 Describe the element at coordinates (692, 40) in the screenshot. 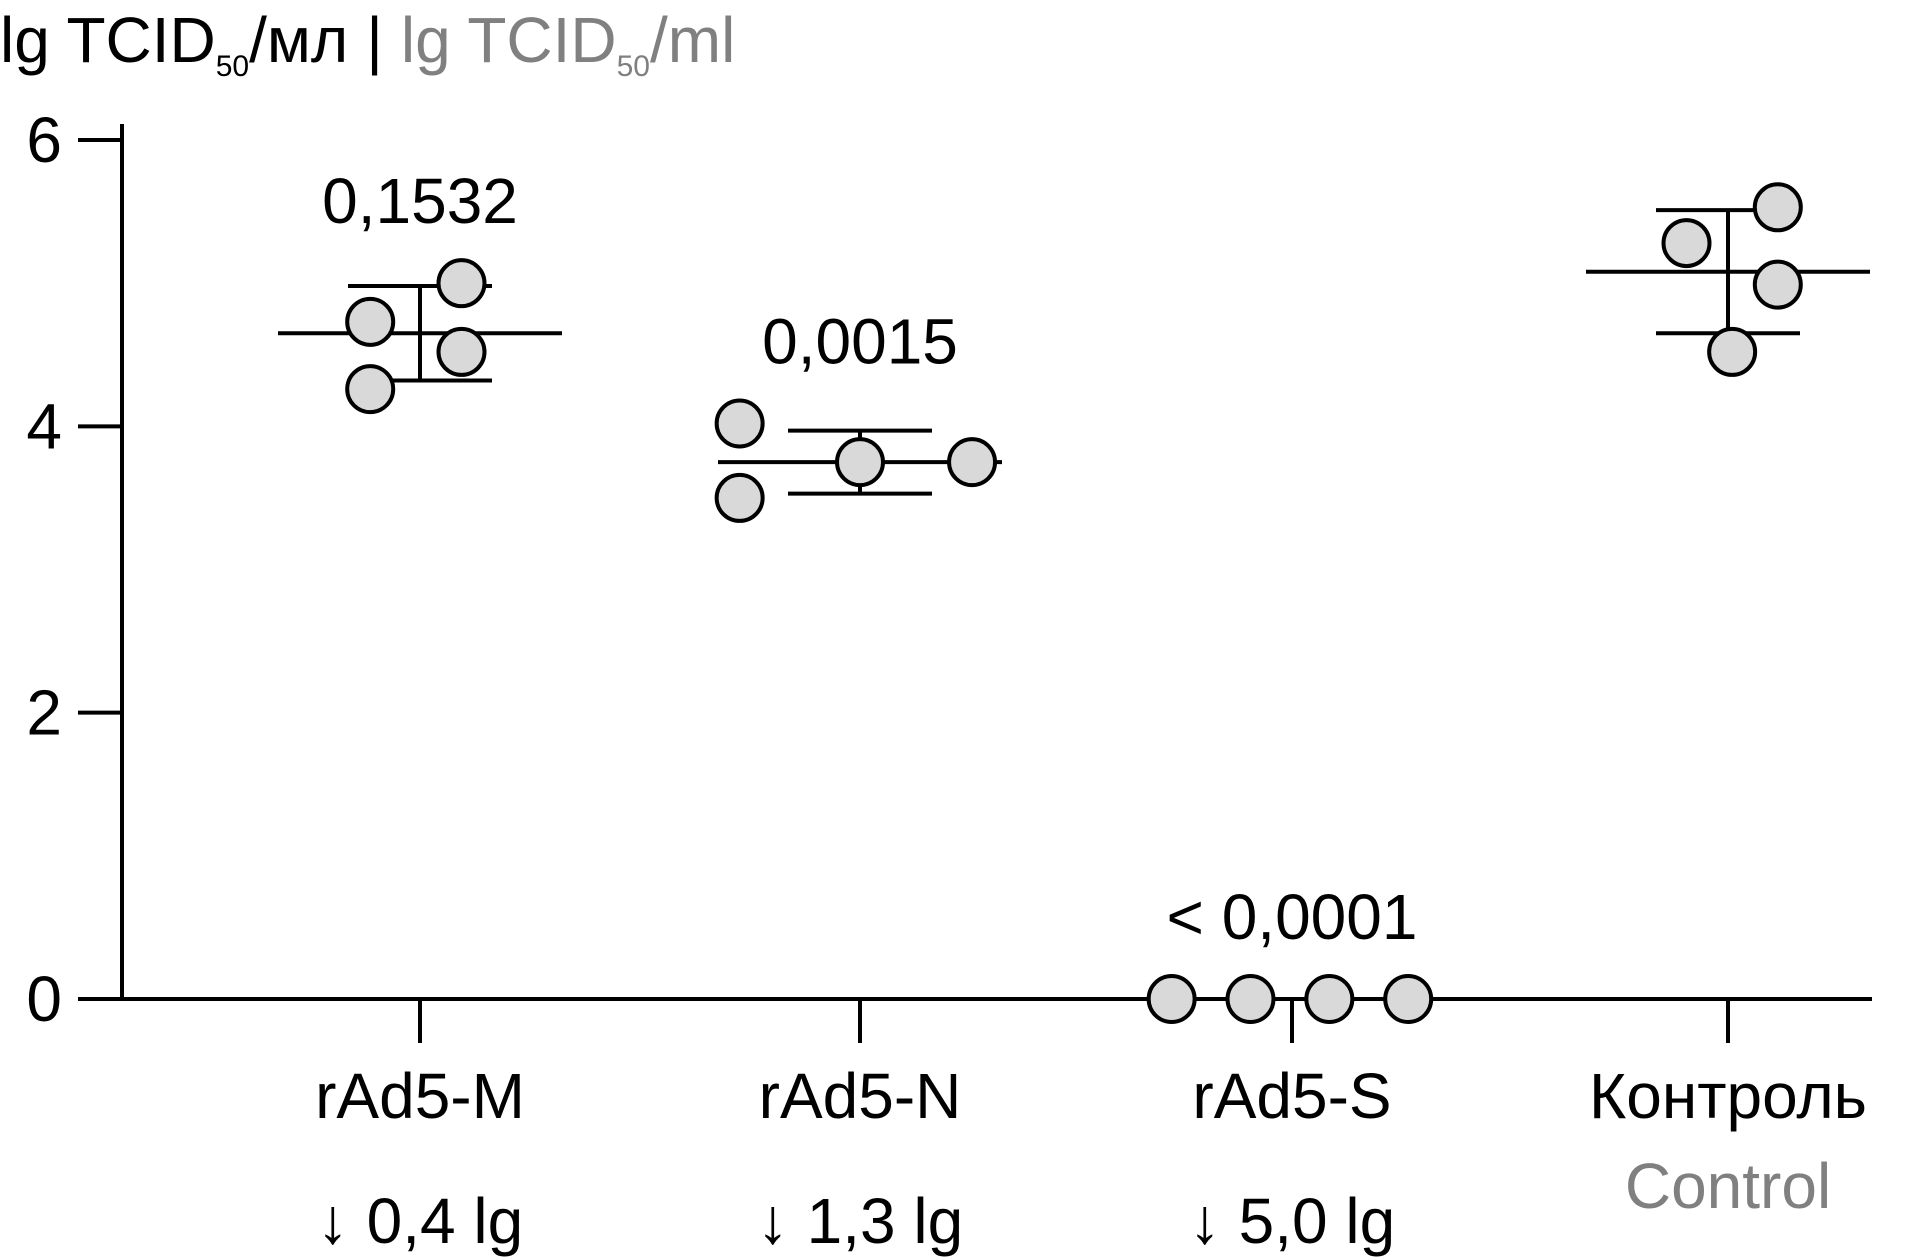

I see `y-axis-title-en-unit: /ml` at that location.